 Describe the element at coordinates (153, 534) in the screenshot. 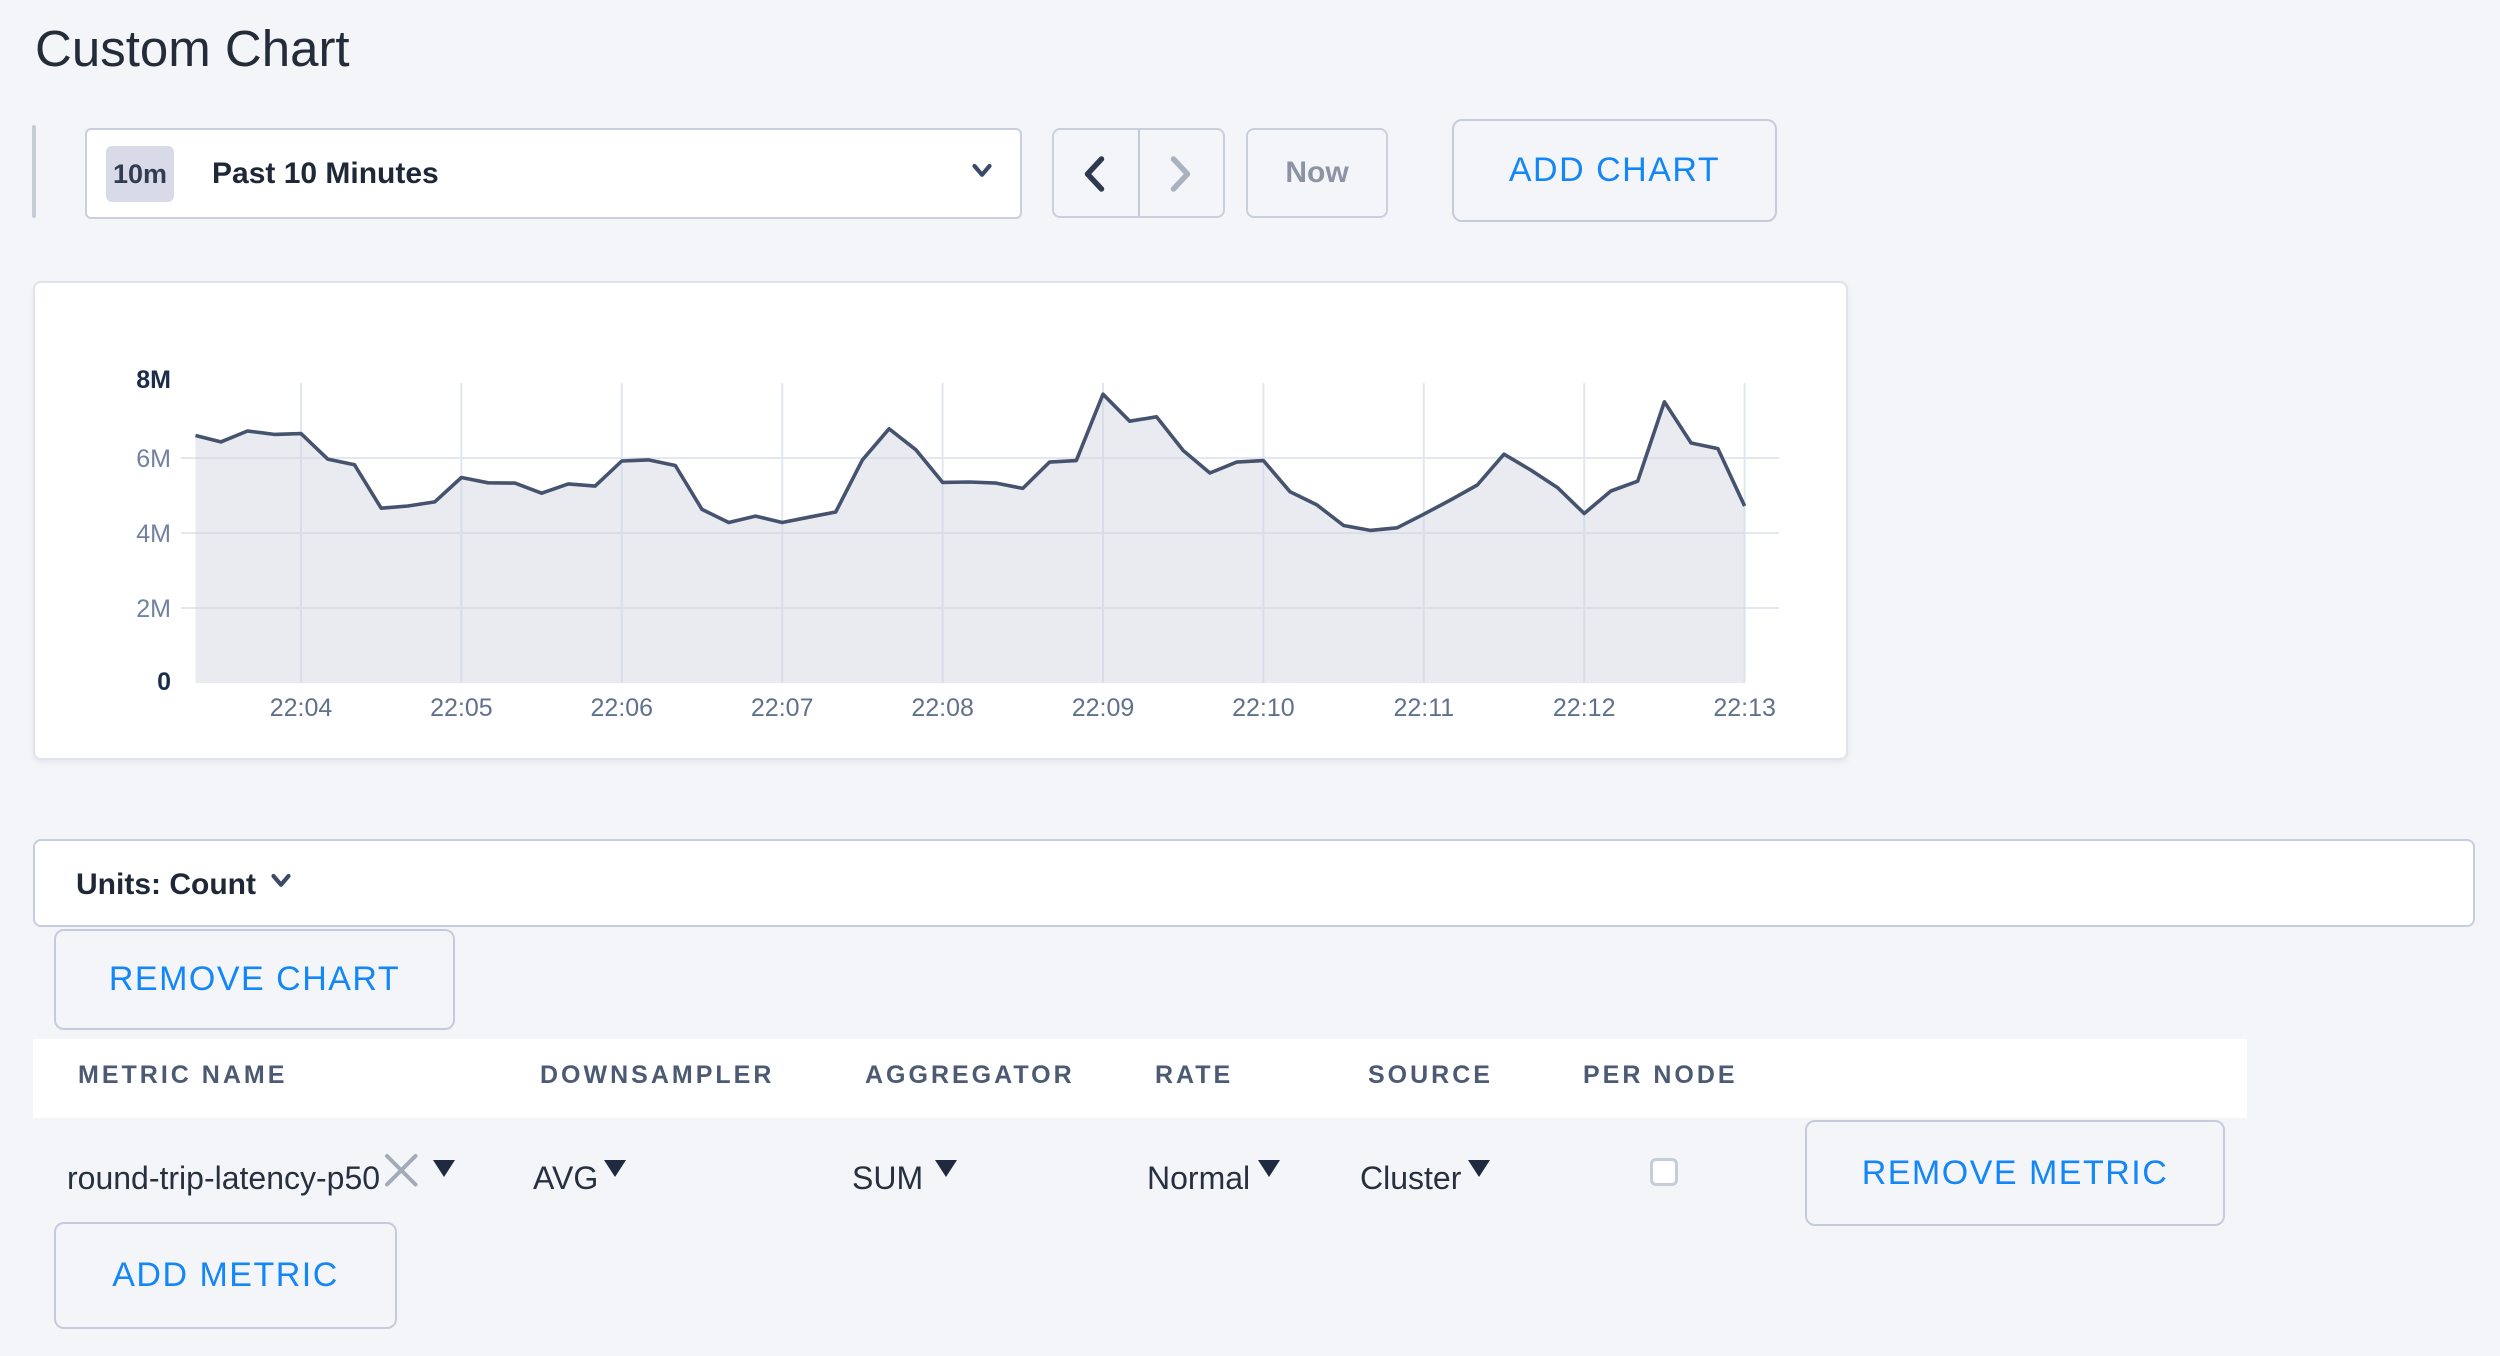

I see `svg-text: 4M` at that location.